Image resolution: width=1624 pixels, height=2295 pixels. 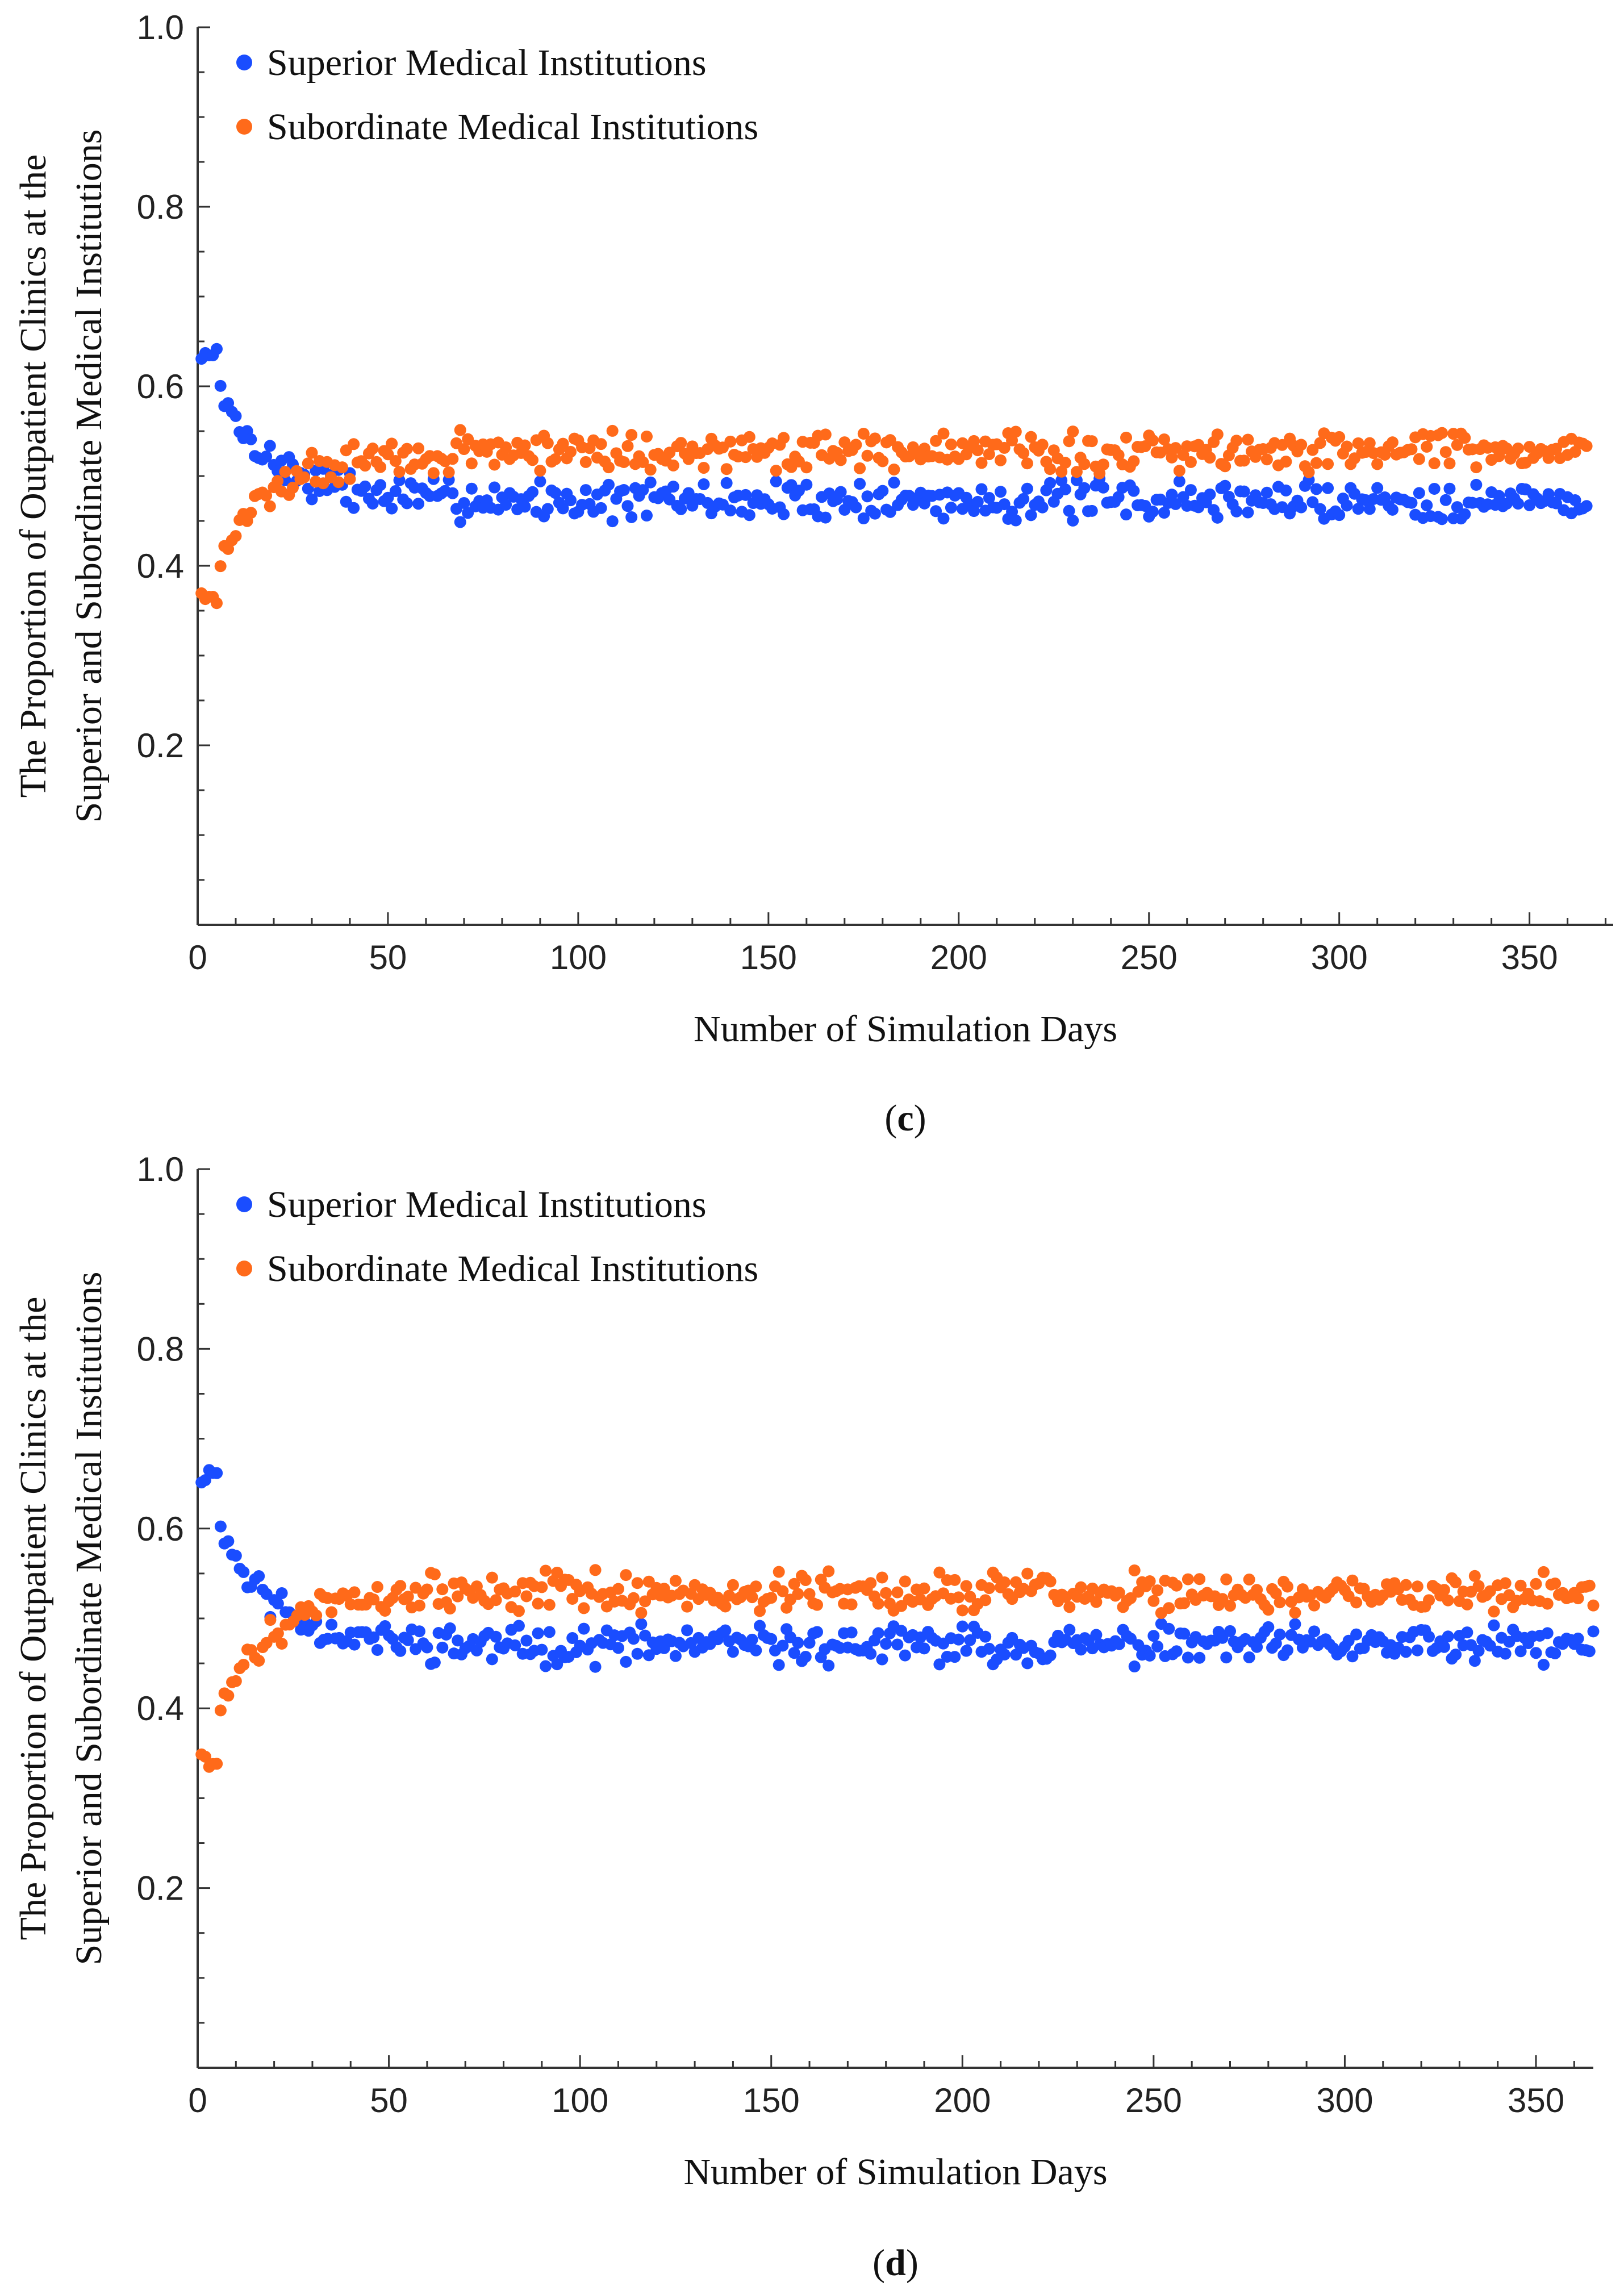 What do you see at coordinates (244, 127) in the screenshot?
I see `legend-marker-subordinate` at bounding box center [244, 127].